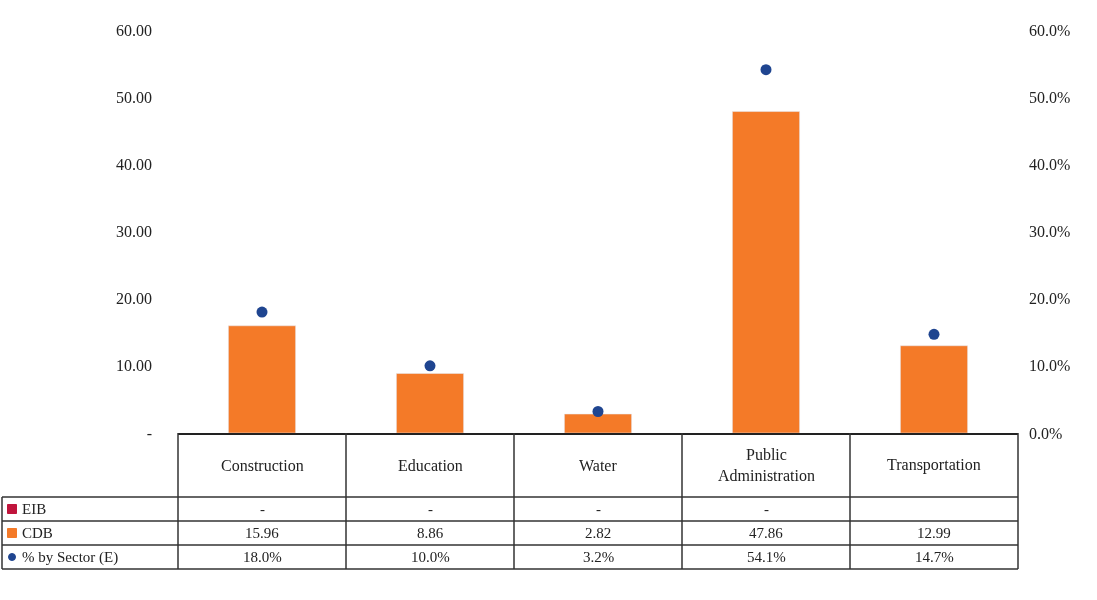 This screenshot has height=600, width=1097. What do you see at coordinates (70, 557) in the screenshot?
I see `legend-label: % by Sector (E)` at bounding box center [70, 557].